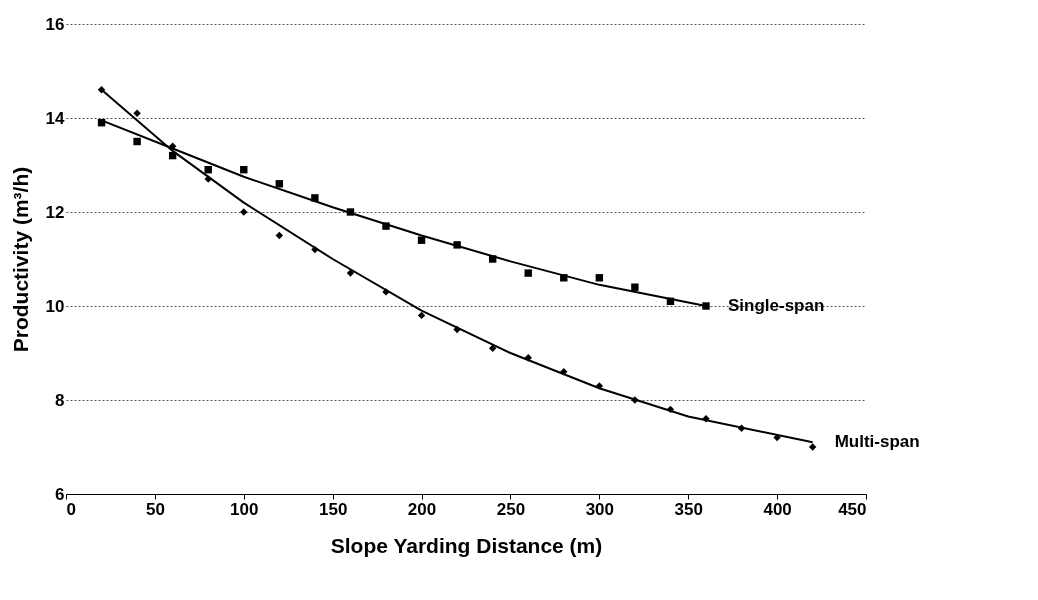 The height and width of the screenshot is (600, 1038). Describe the element at coordinates (852, 509) in the screenshot. I see `x-tick-label: 450` at that location.